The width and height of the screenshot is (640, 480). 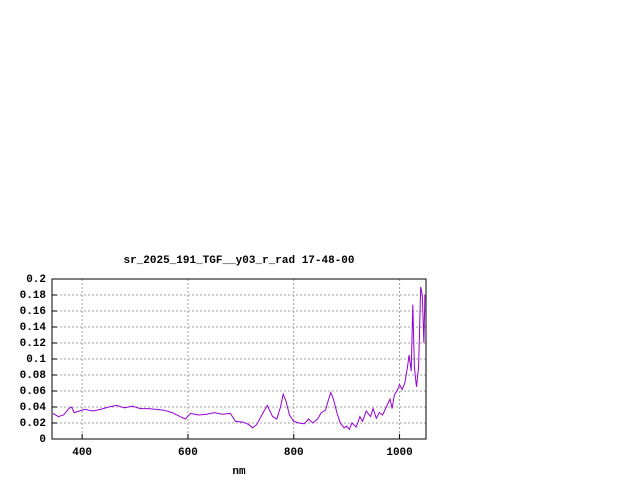 I want to click on y-tick-label: 0.08, so click(x=33, y=376).